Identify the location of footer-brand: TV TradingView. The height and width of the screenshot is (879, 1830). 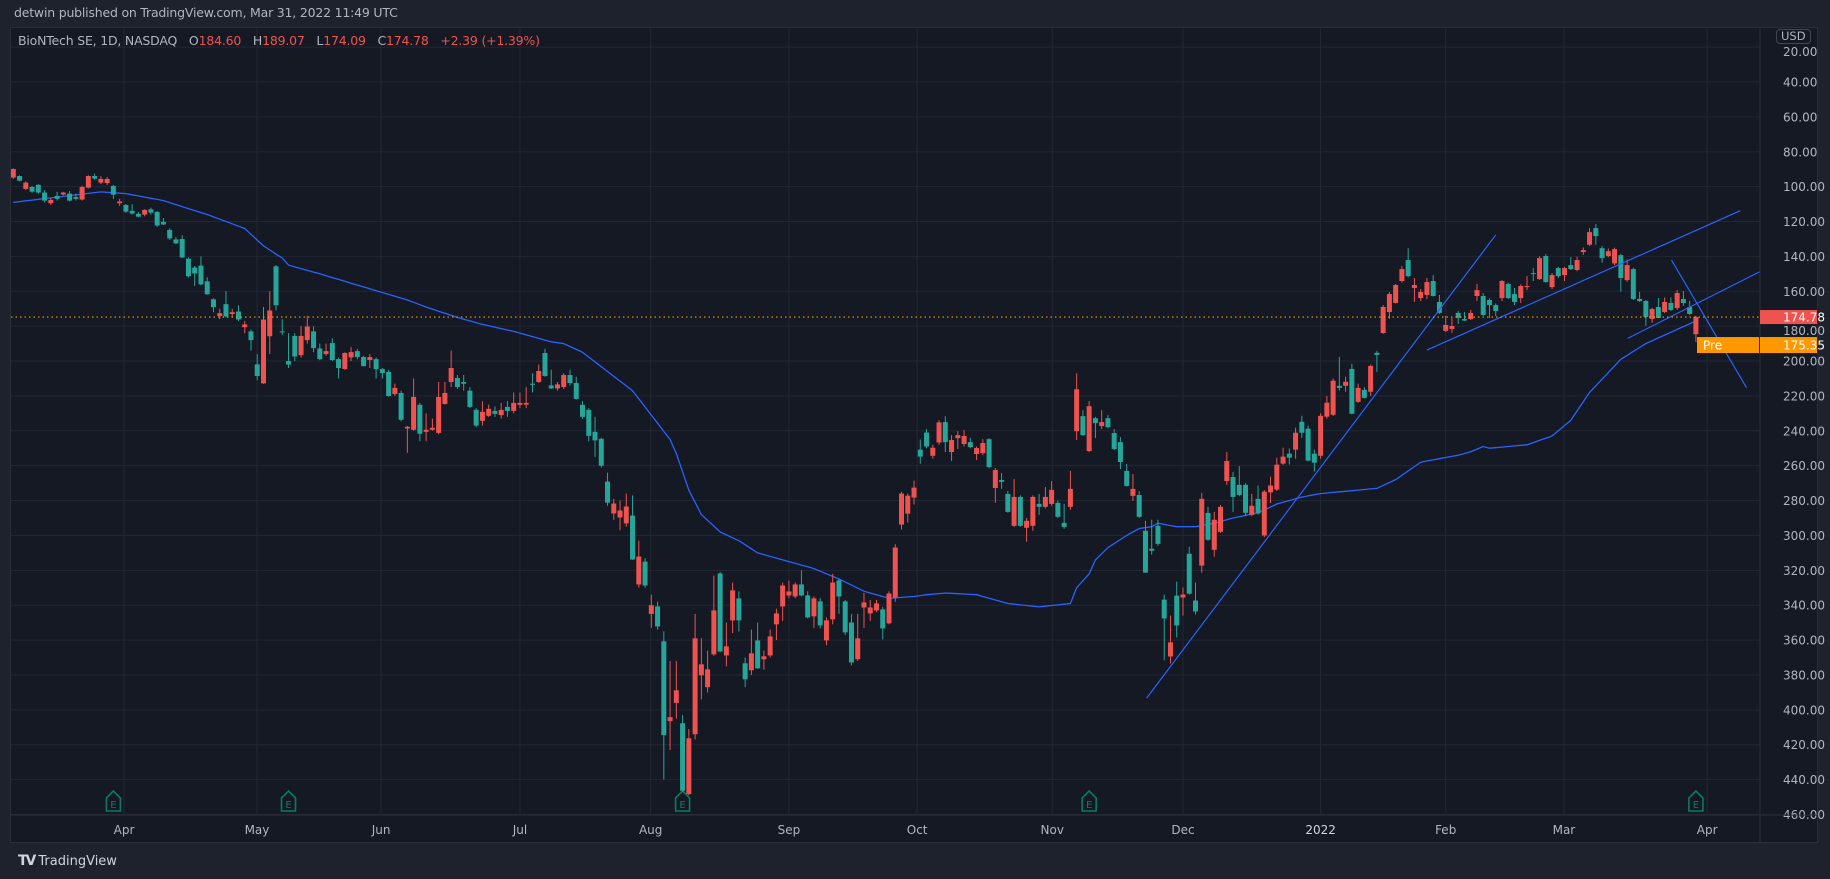
(67, 861).